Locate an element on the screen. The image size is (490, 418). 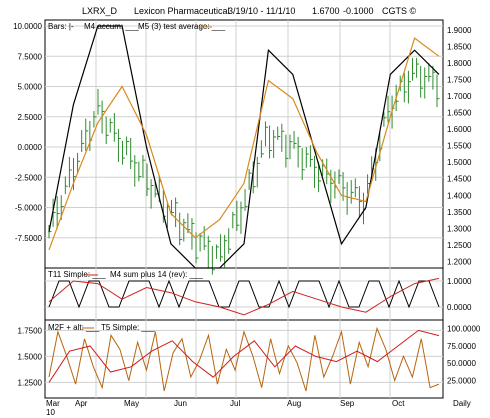
t5-simple-line is located at coordinates (244, 356).